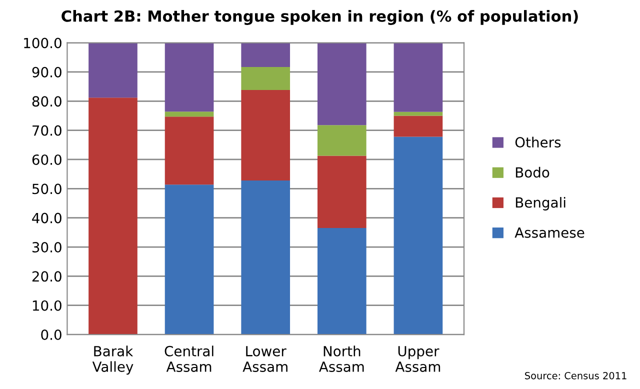  Describe the element at coordinates (47, 218) in the screenshot. I see `y-tick-label: 40.0` at that location.